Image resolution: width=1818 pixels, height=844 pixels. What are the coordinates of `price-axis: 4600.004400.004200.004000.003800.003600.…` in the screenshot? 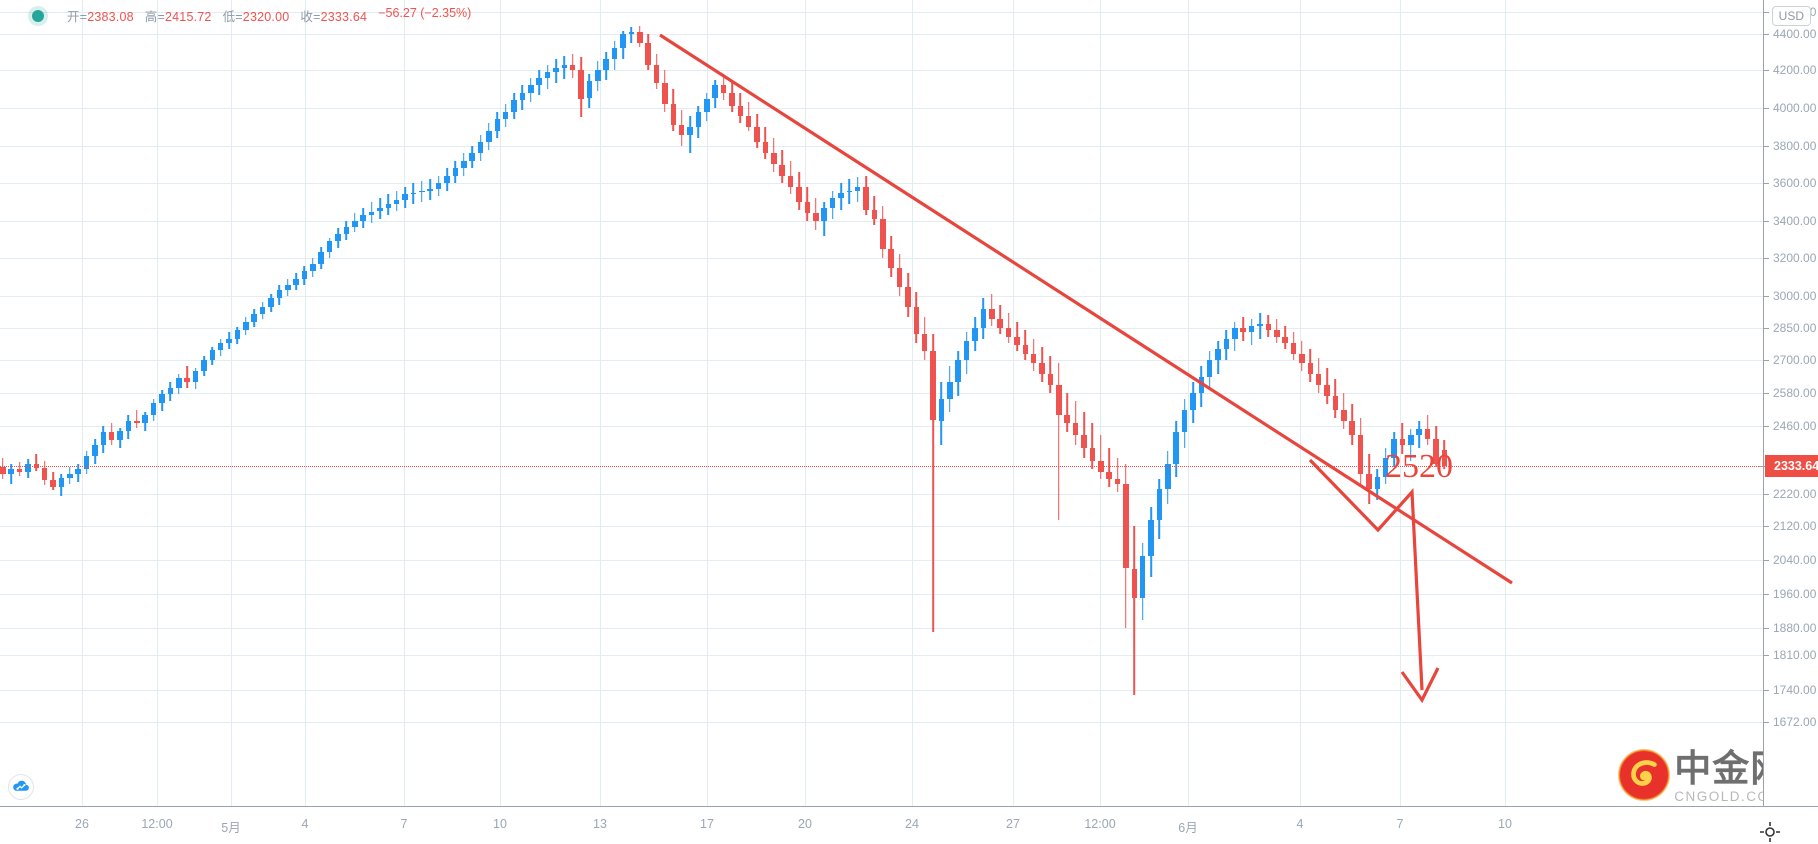 It's located at (1788, 403).